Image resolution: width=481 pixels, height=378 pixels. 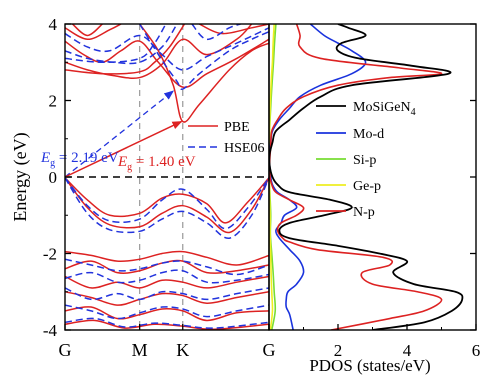 What do you see at coordinates (237, 127) in the screenshot?
I see `legend-pbe-label: PBE` at bounding box center [237, 127].